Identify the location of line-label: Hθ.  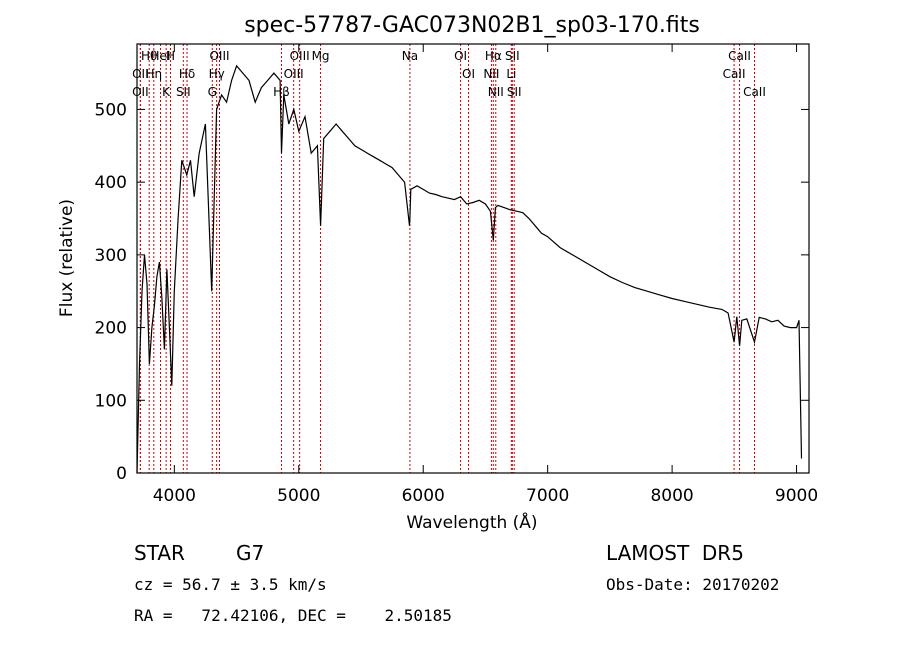
(149, 56).